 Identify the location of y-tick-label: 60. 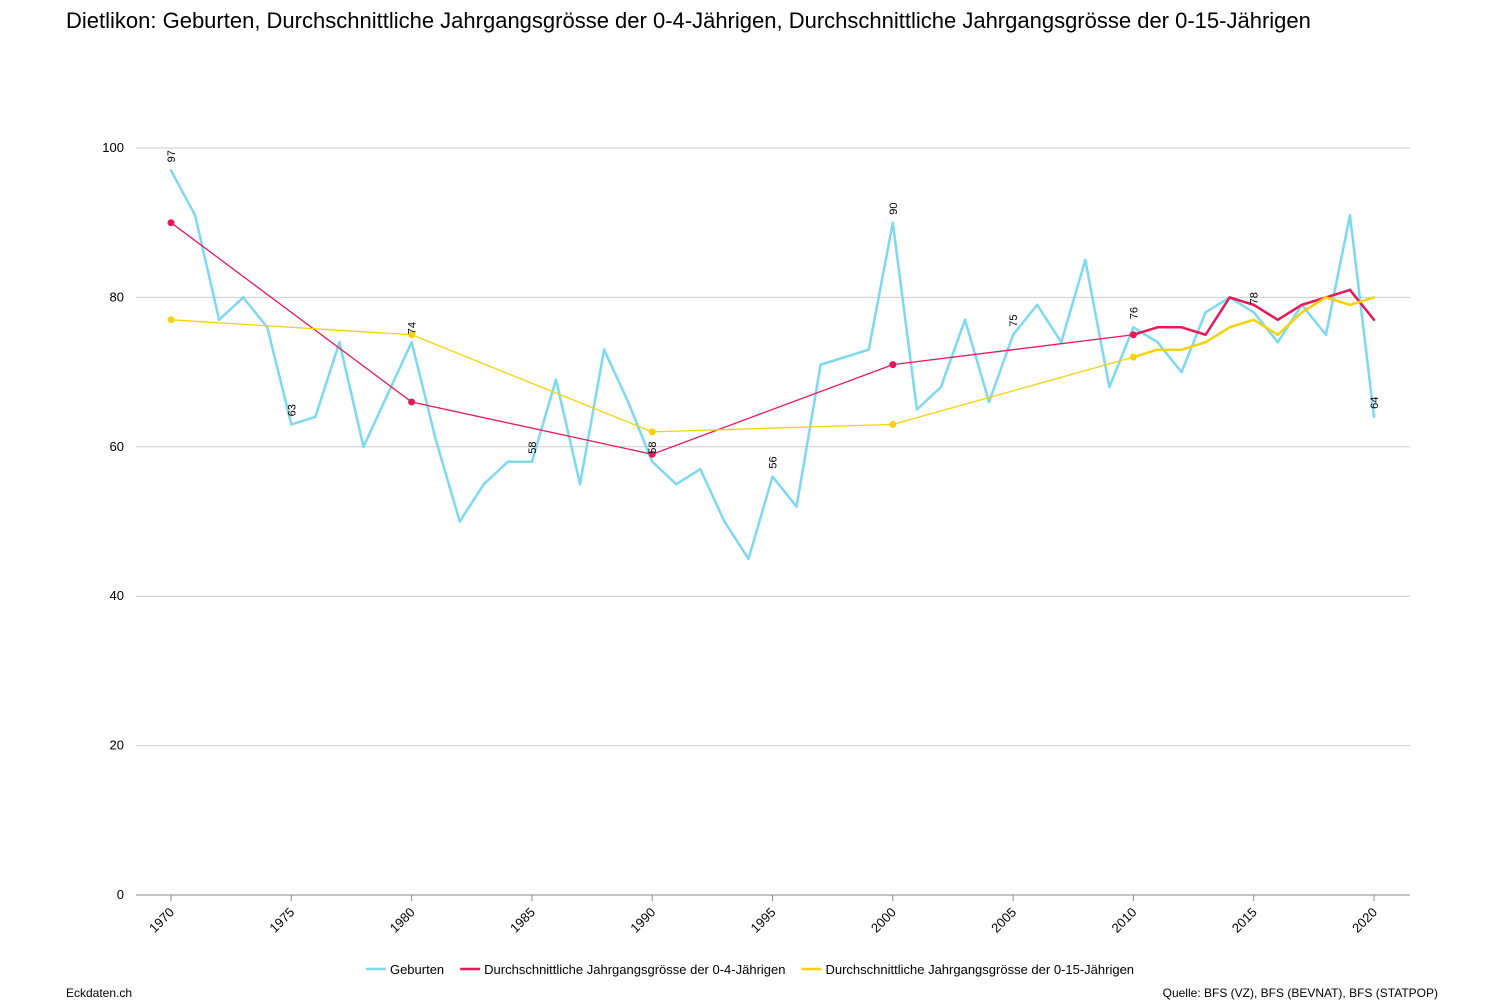
(117, 446).